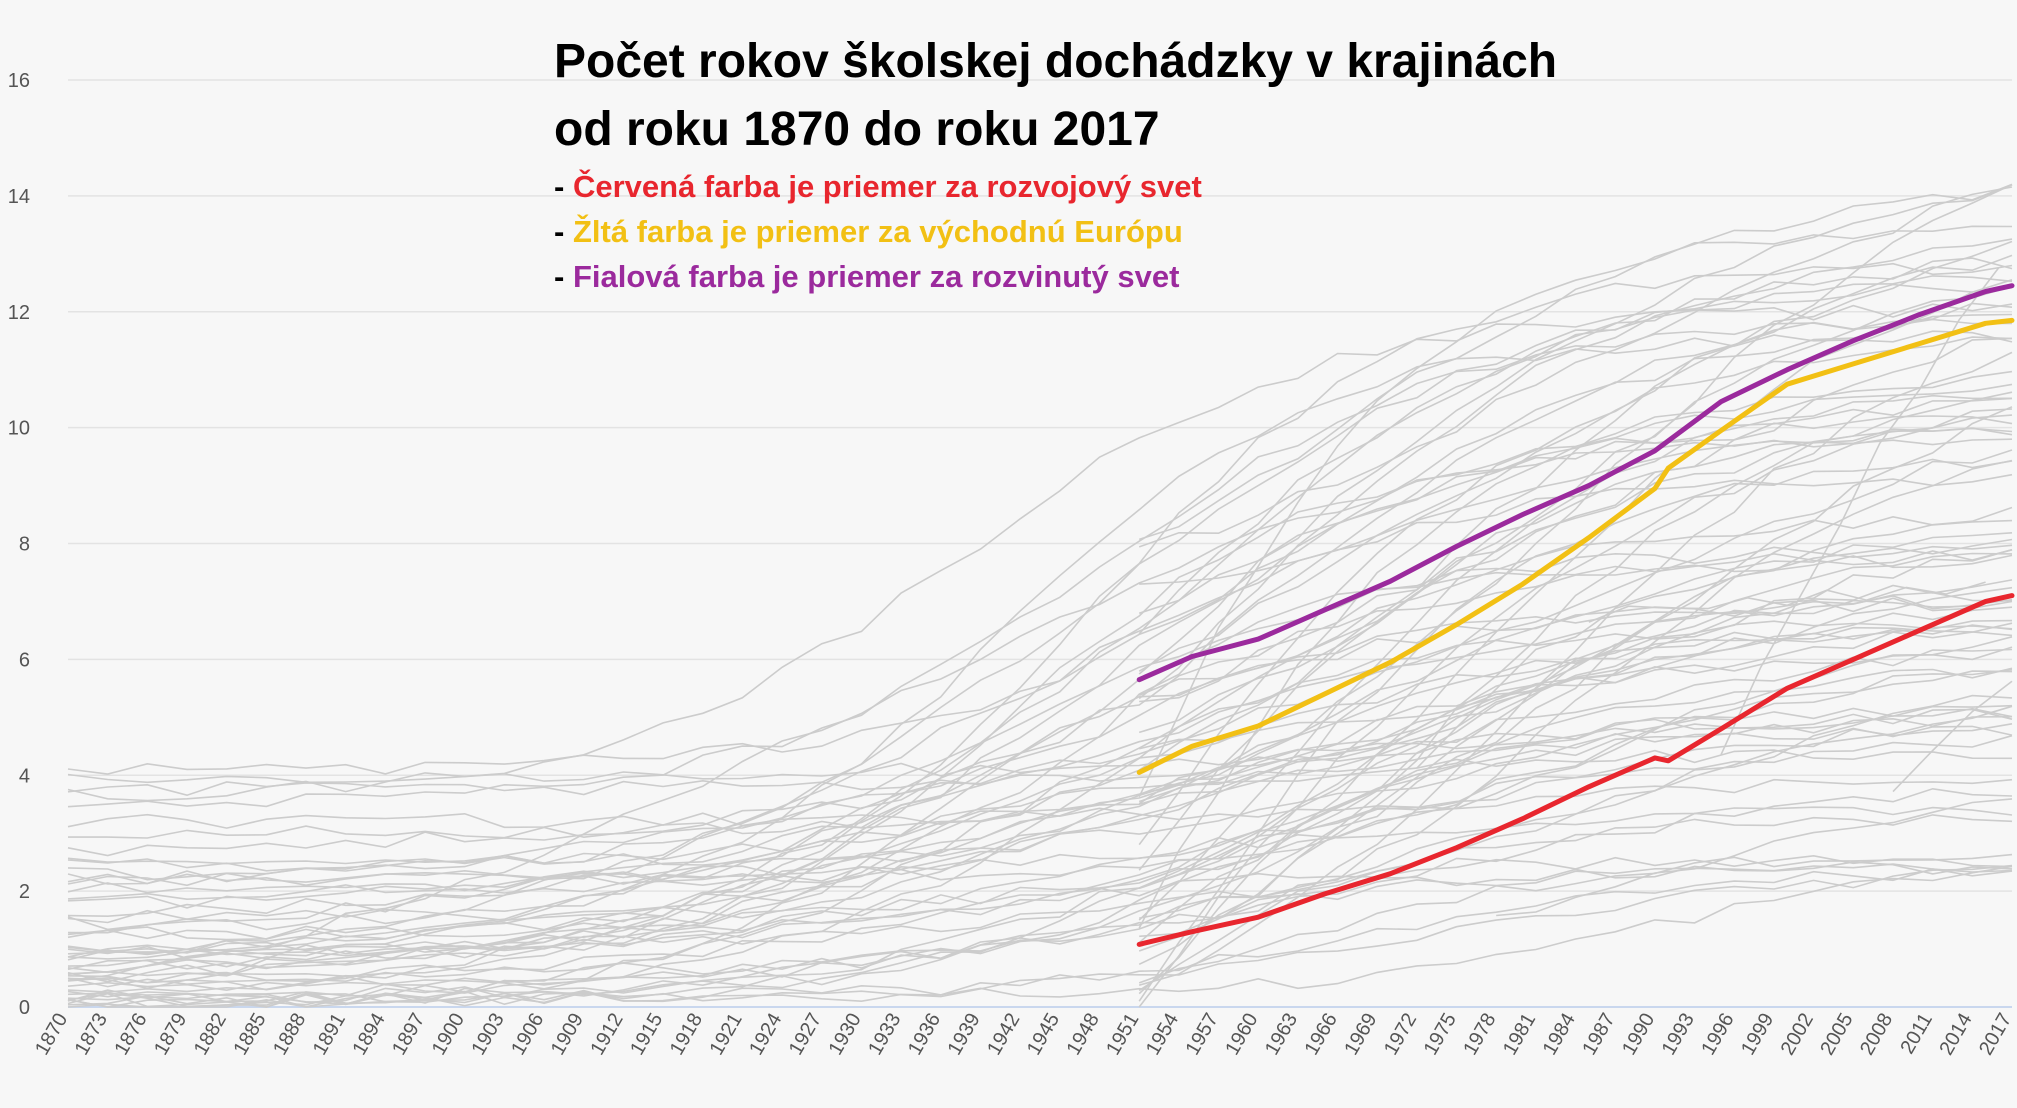 The image size is (2017, 1108). What do you see at coordinates (1678, 1035) in the screenshot?
I see `x-tick-label: 1993` at bounding box center [1678, 1035].